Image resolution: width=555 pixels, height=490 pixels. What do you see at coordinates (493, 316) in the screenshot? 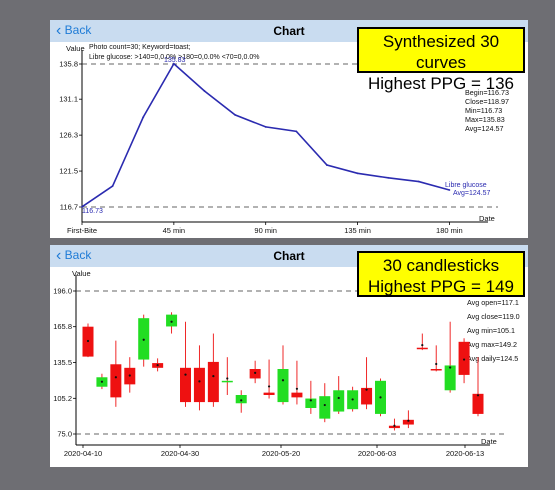
I see `stat-avg-close: Avg close=119.0` at bounding box center [493, 316].